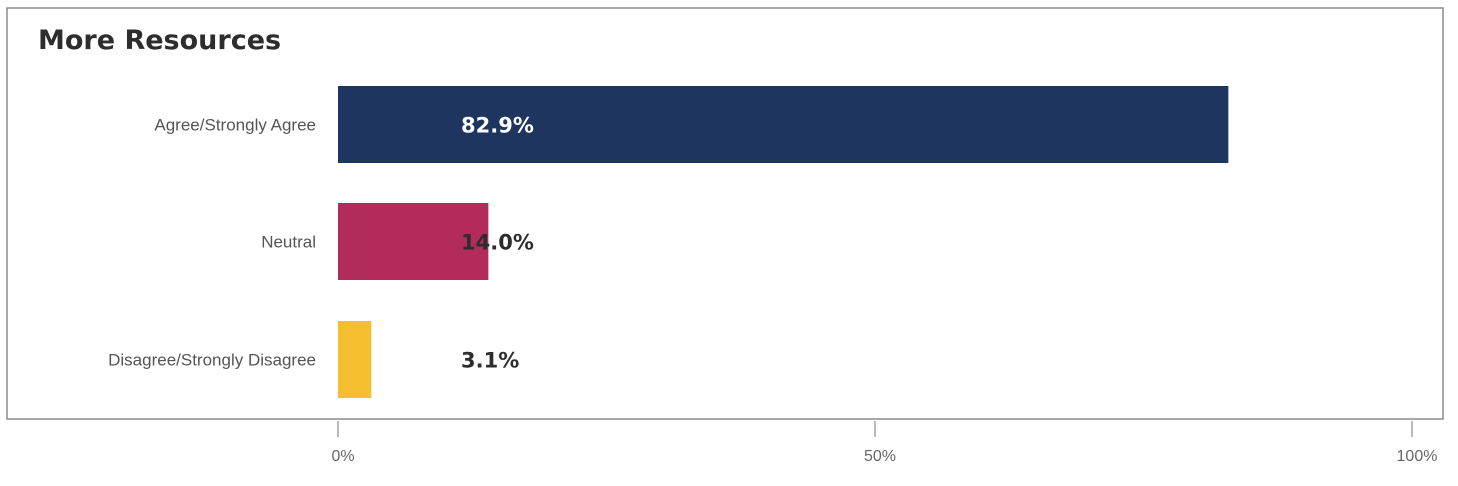 Image resolution: width=1458 pixels, height=486 pixels. What do you see at coordinates (342, 456) in the screenshot?
I see `x-tick-label: 0%` at bounding box center [342, 456].